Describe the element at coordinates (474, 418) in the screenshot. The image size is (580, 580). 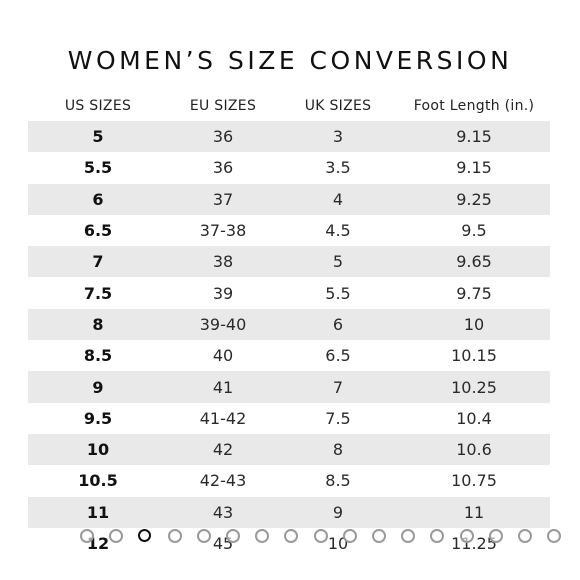
I see `cell-foot-length: 10.4` at that location.